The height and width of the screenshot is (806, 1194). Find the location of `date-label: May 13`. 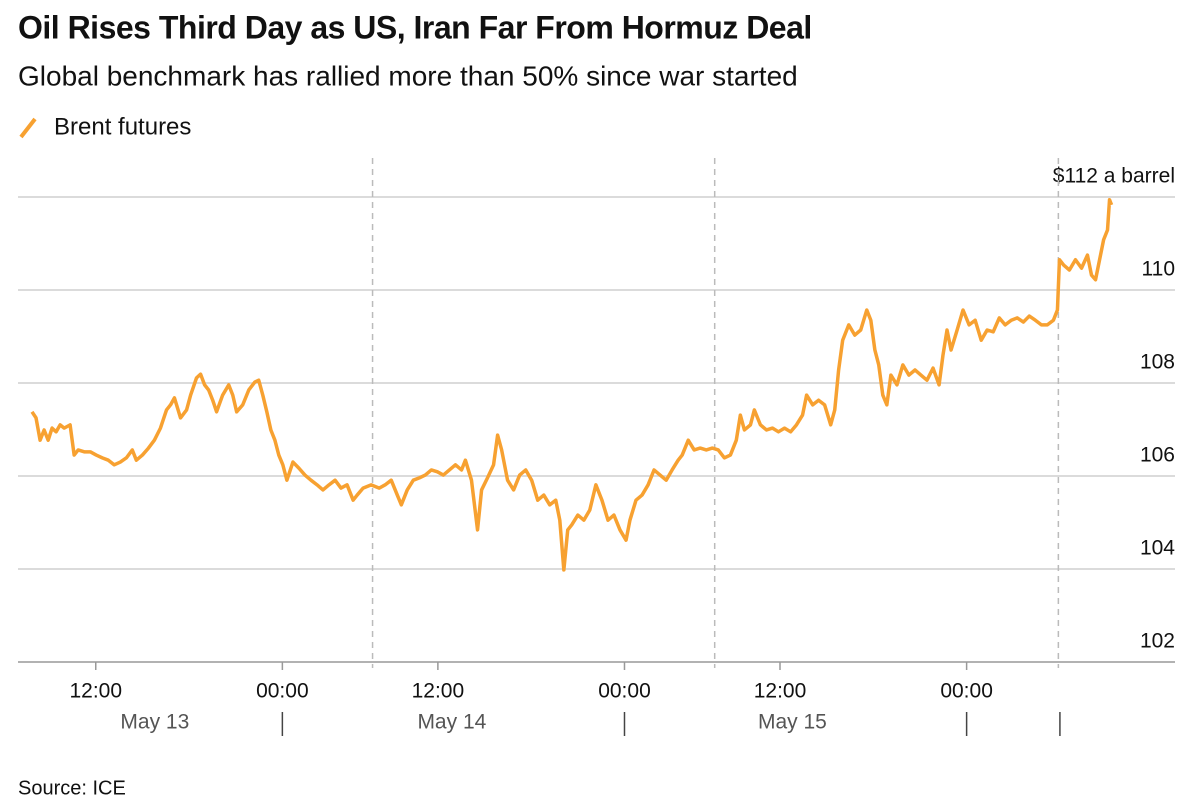

date-label: May 13 is located at coordinates (154, 722).